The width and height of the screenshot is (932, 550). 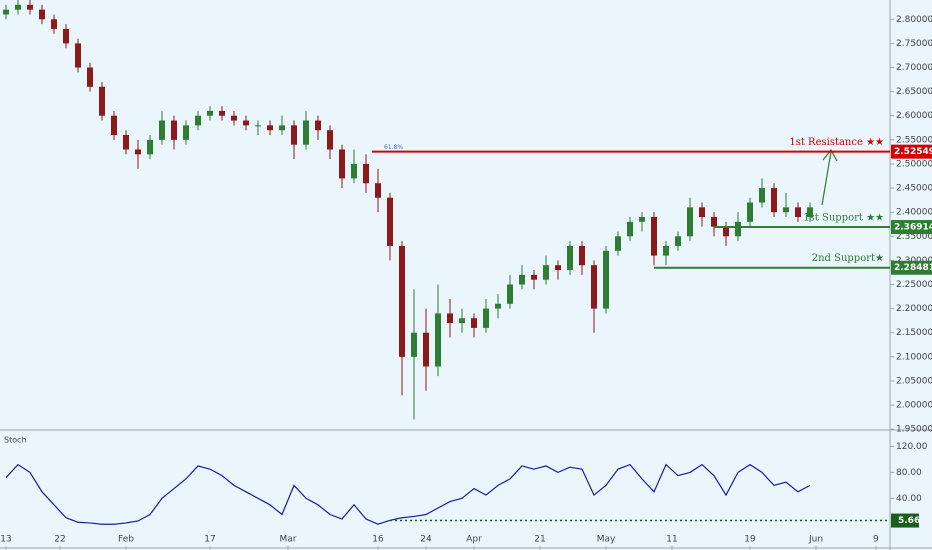 What do you see at coordinates (914, 20) in the screenshot?
I see `y-tick-label: 2.80000` at bounding box center [914, 20].